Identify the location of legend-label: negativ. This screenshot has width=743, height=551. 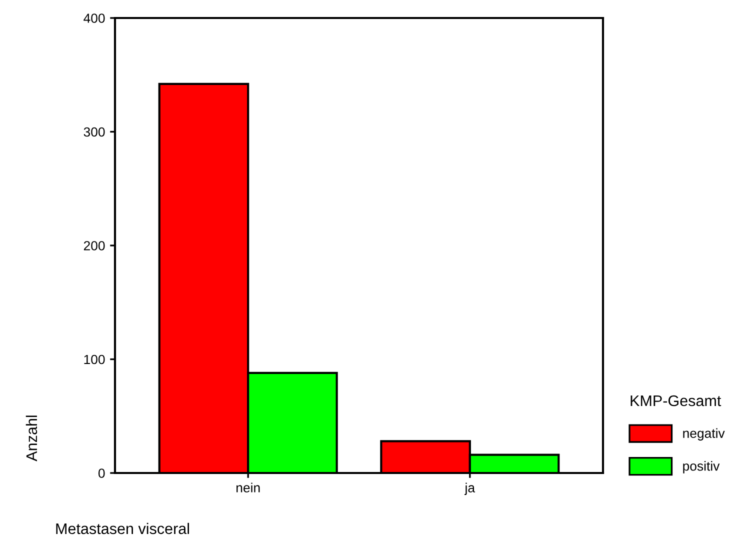
(704, 434).